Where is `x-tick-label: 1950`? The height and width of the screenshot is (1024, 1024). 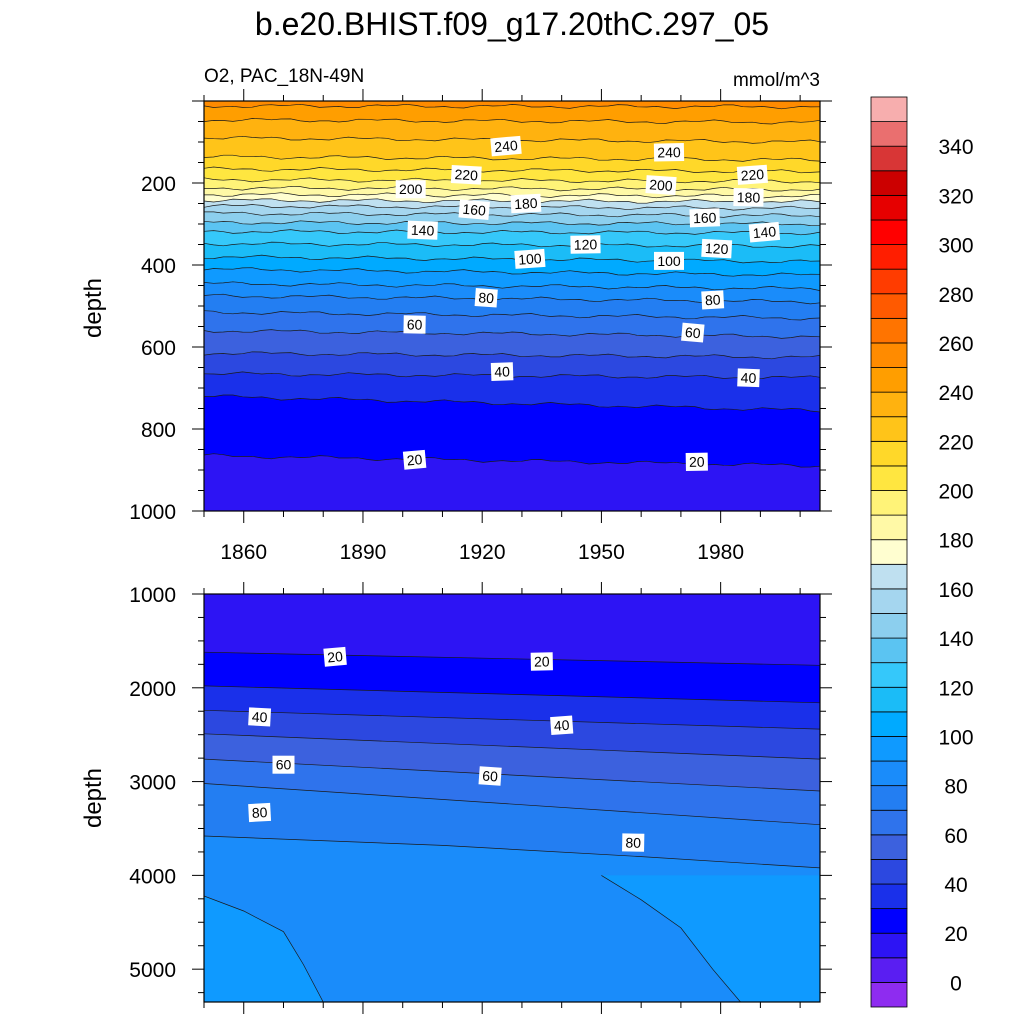
x-tick-label: 1950 is located at coordinates (601, 552).